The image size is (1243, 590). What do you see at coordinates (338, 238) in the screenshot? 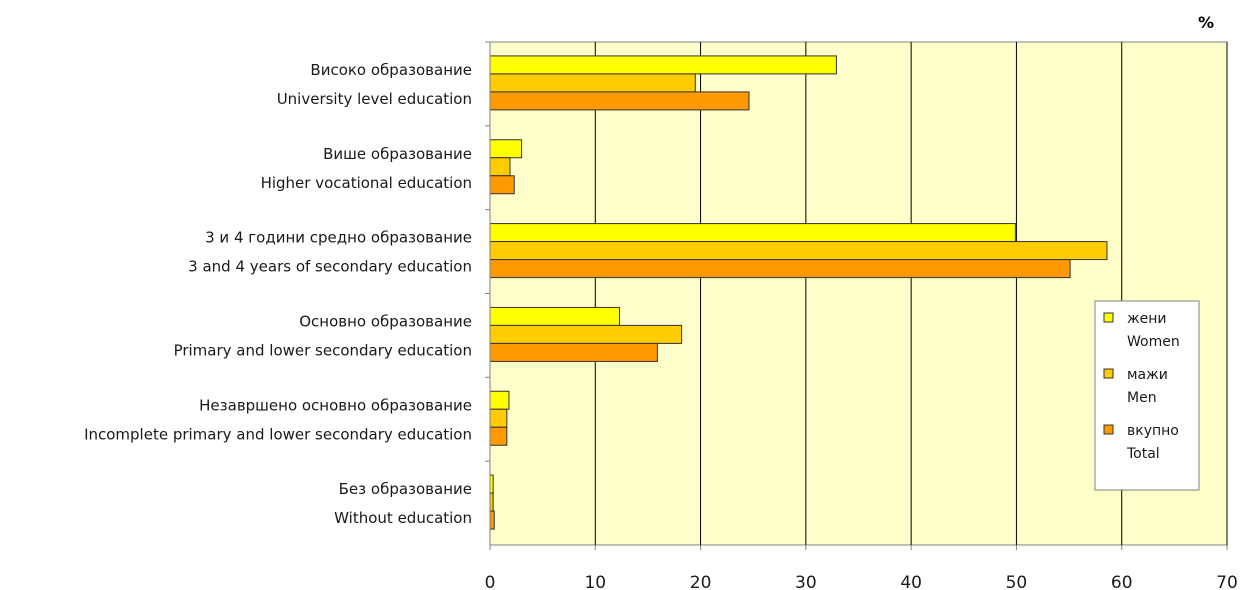
I see `category-label-mk: 3 и 4 години средно образование` at bounding box center [338, 238].